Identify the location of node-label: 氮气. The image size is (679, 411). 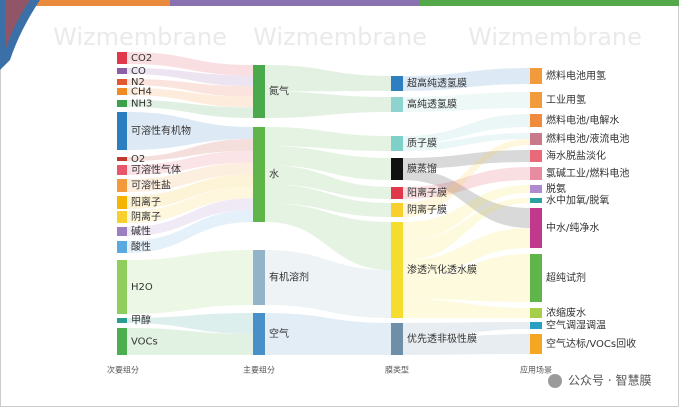
(279, 91).